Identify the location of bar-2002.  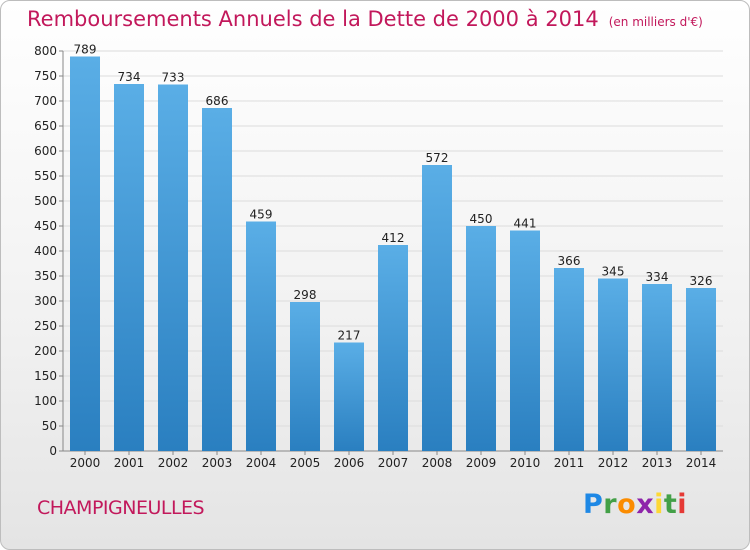
(173, 267).